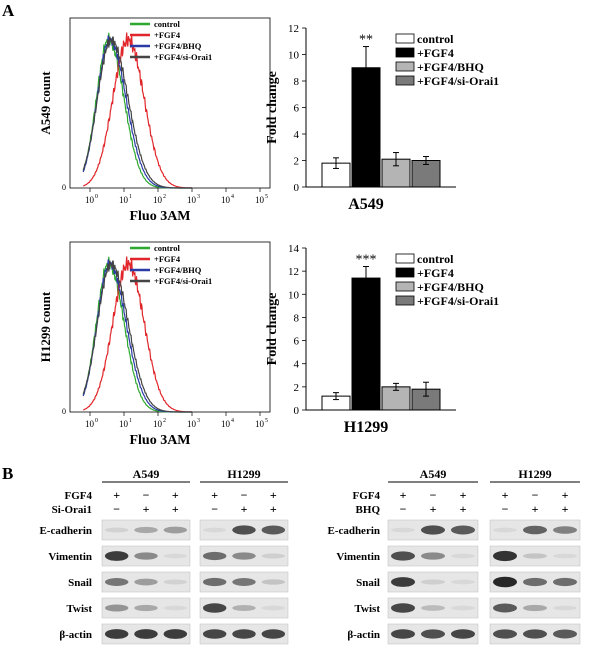  What do you see at coordinates (167, 35) in the screenshot?
I see `legend-label: +FGF4` at bounding box center [167, 35].